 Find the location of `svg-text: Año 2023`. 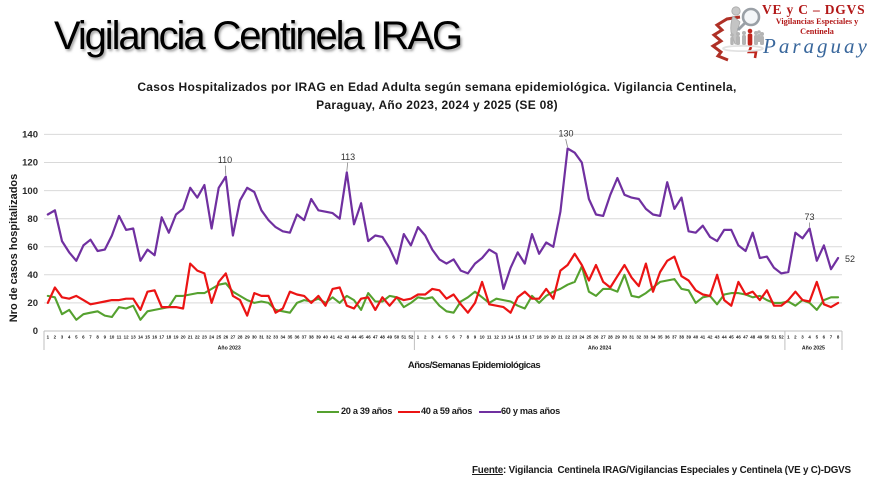

svg-text: Año 2023 is located at coordinates (229, 349).